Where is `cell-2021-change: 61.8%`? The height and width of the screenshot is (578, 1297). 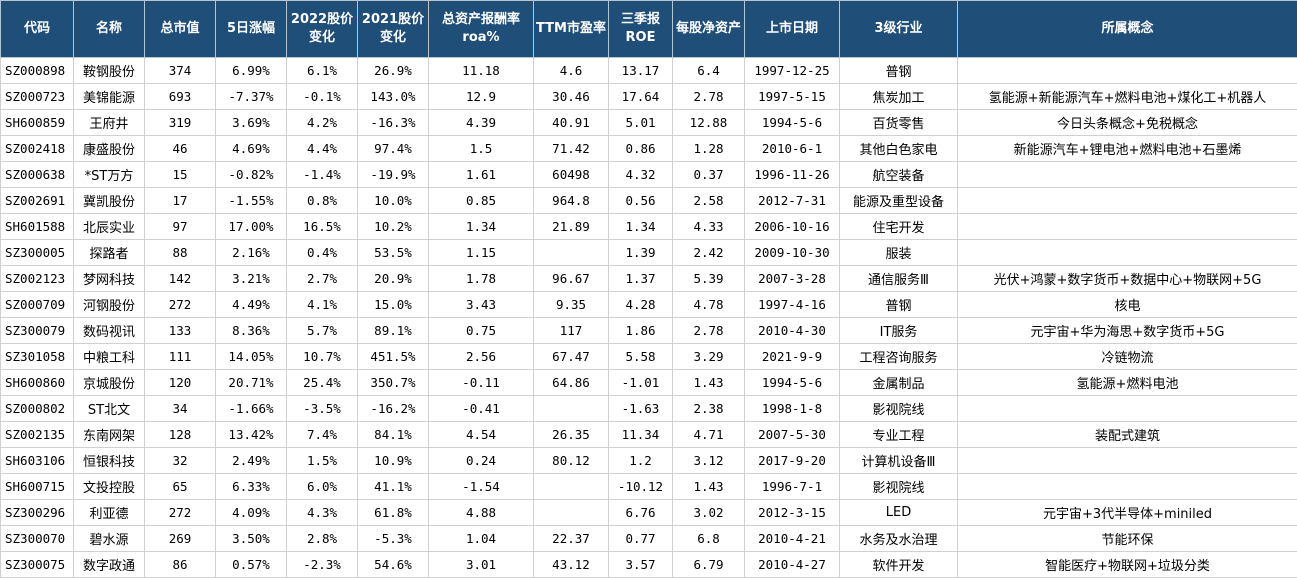
cell-2021-change: 61.8% is located at coordinates (393, 513).